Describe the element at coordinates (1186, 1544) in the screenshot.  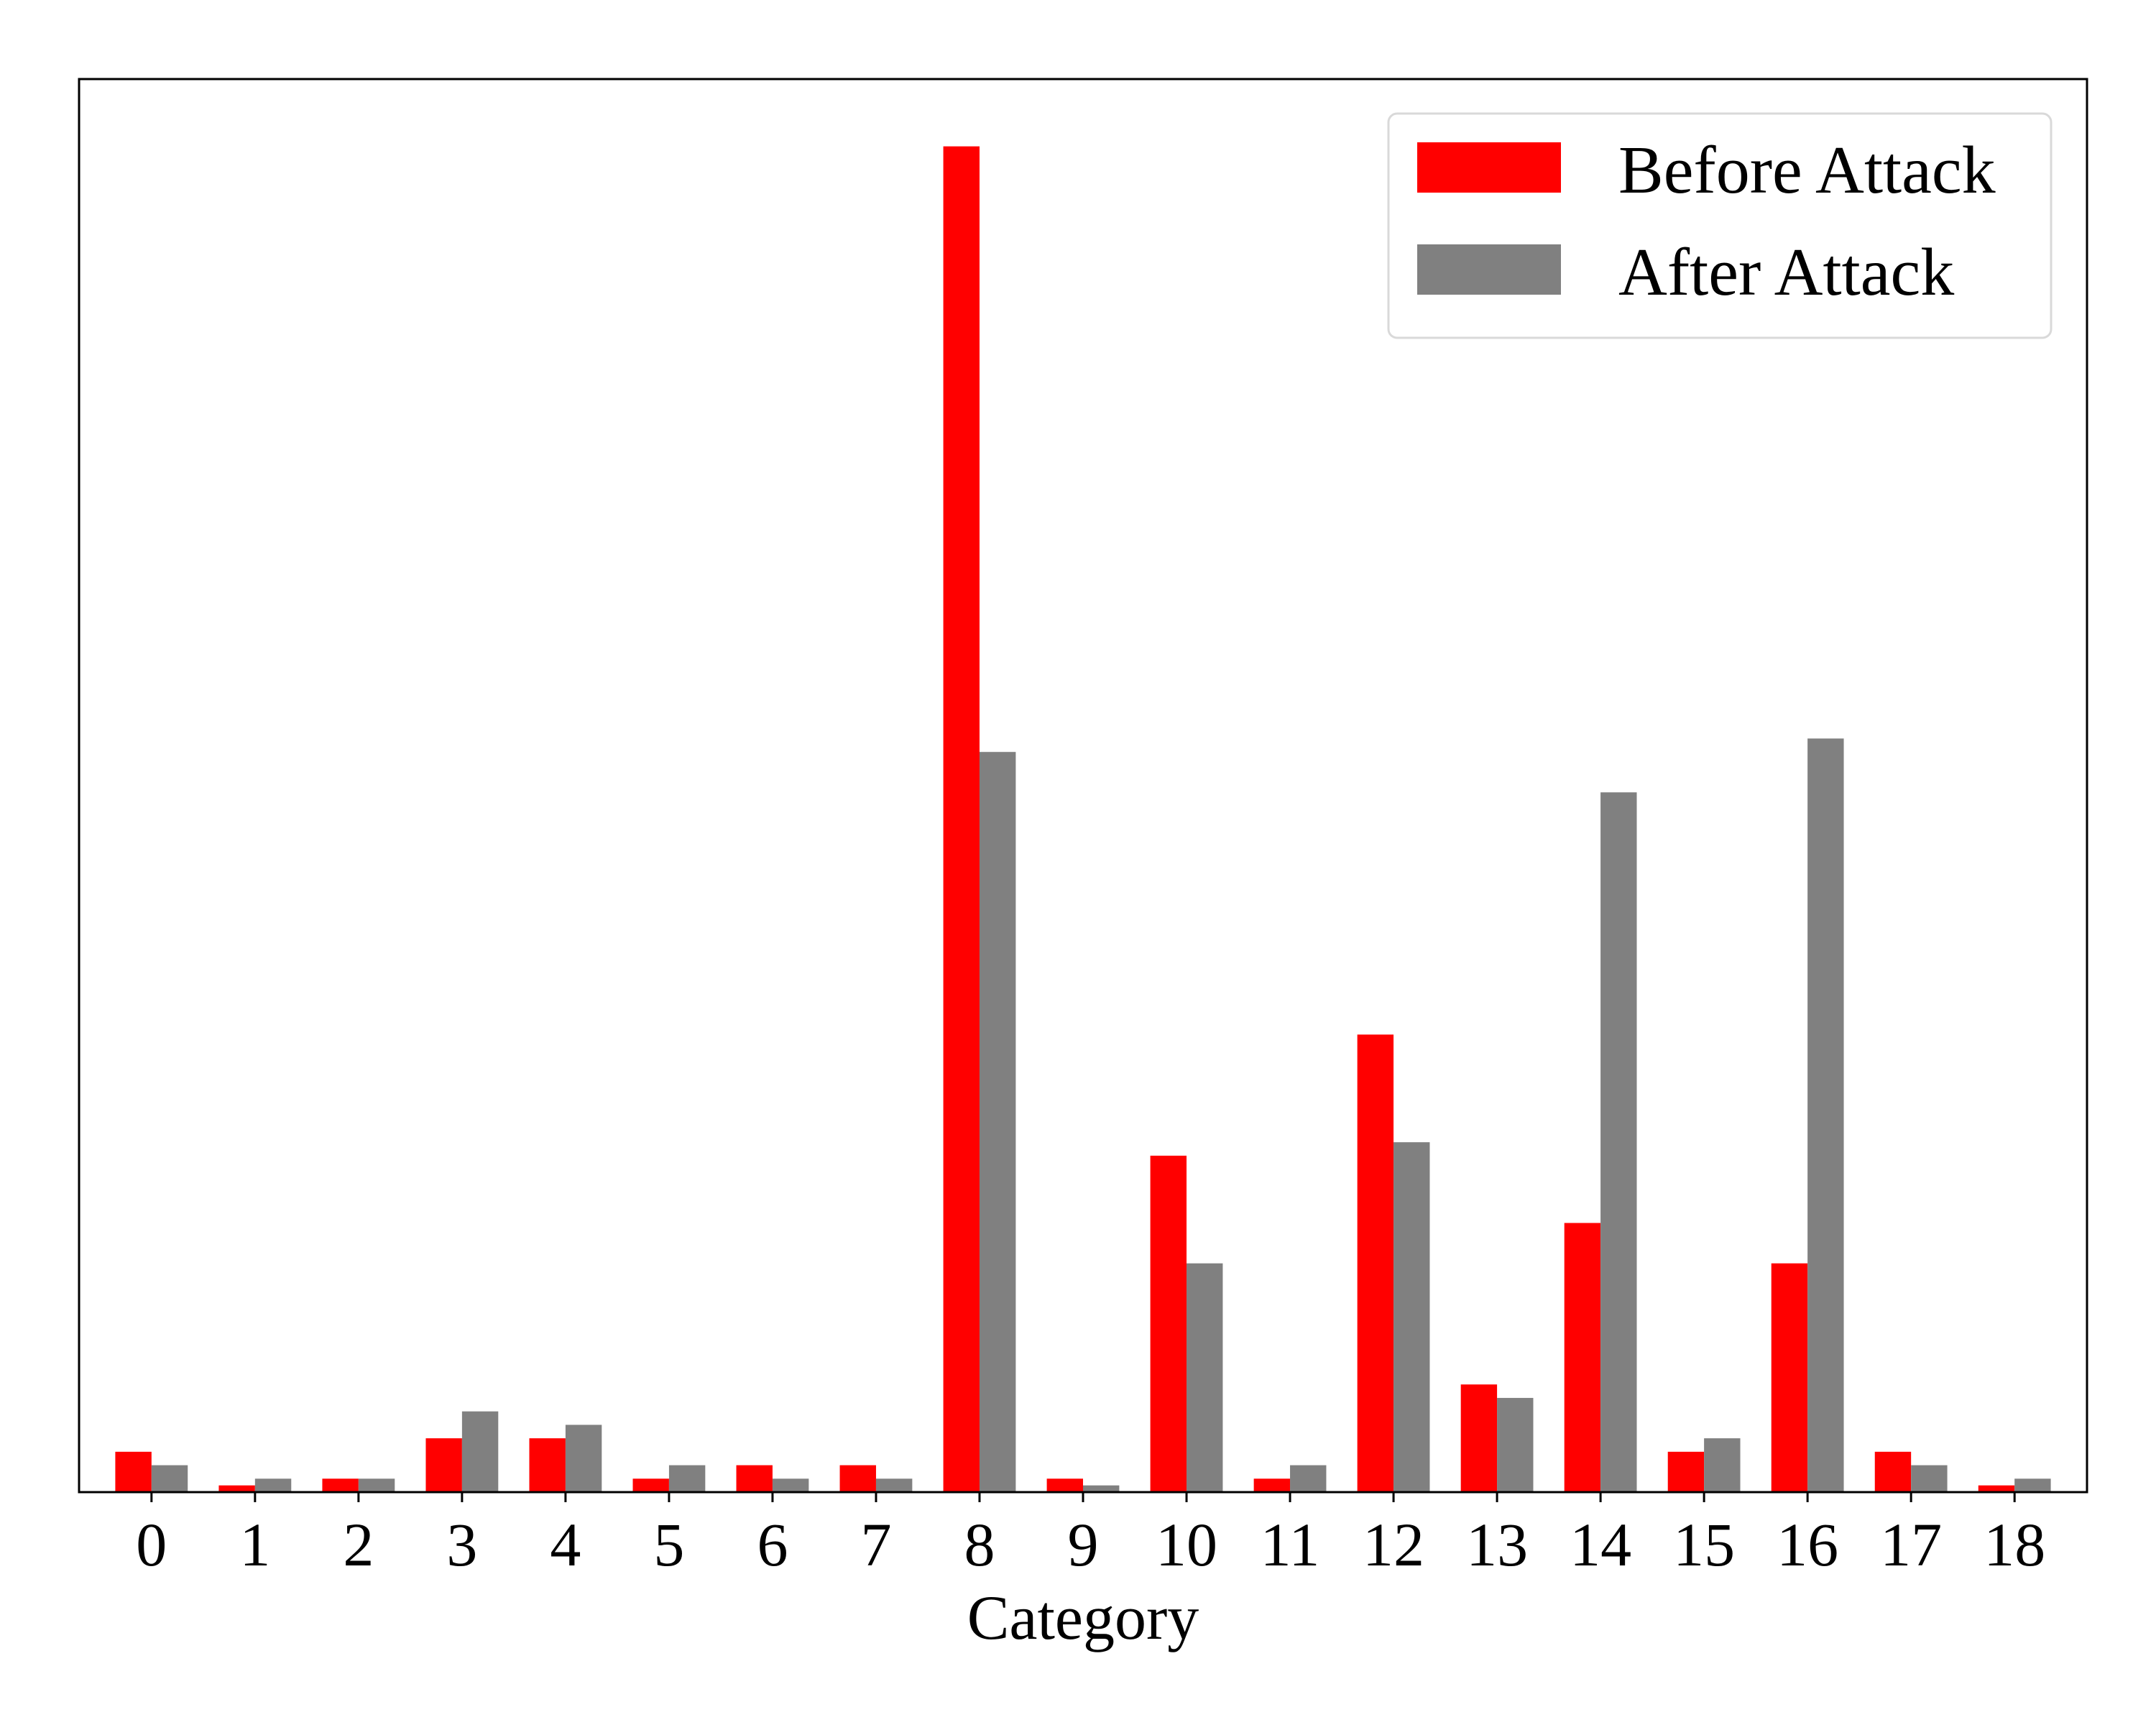
I see `x-tick-label-10: 10` at that location.